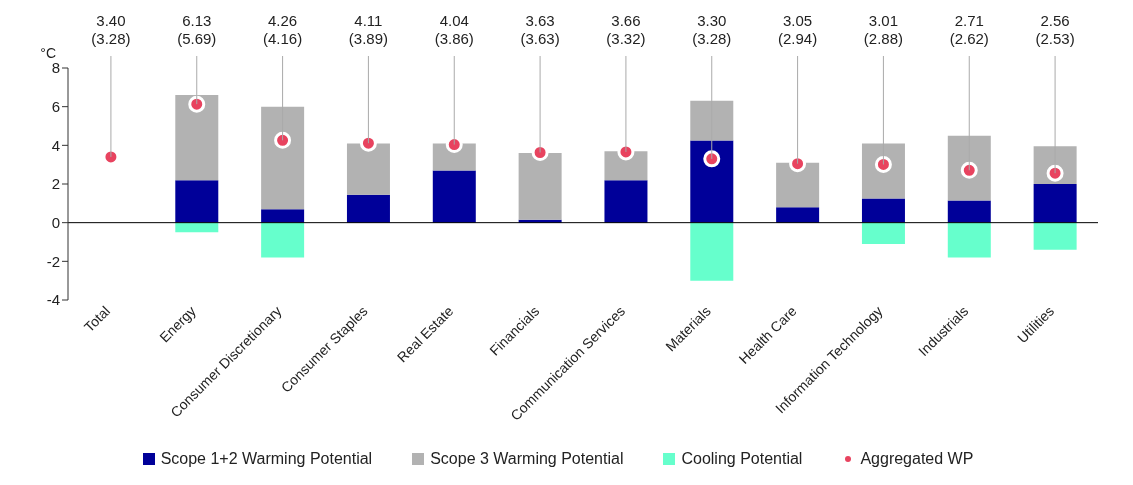 This screenshot has width=1133, height=485. What do you see at coordinates (1055, 29) in the screenshot?
I see `data-label: 2.56 (2.53)` at bounding box center [1055, 29].